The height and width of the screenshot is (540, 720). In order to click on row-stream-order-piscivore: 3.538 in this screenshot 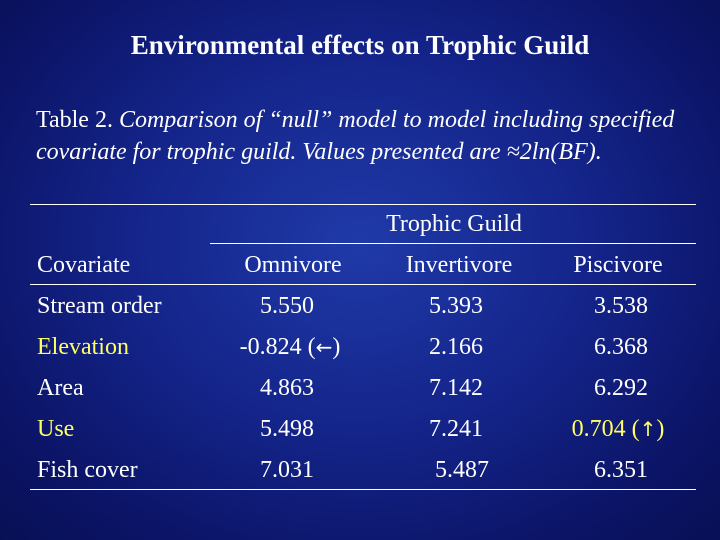, I will do `click(621, 306)`.